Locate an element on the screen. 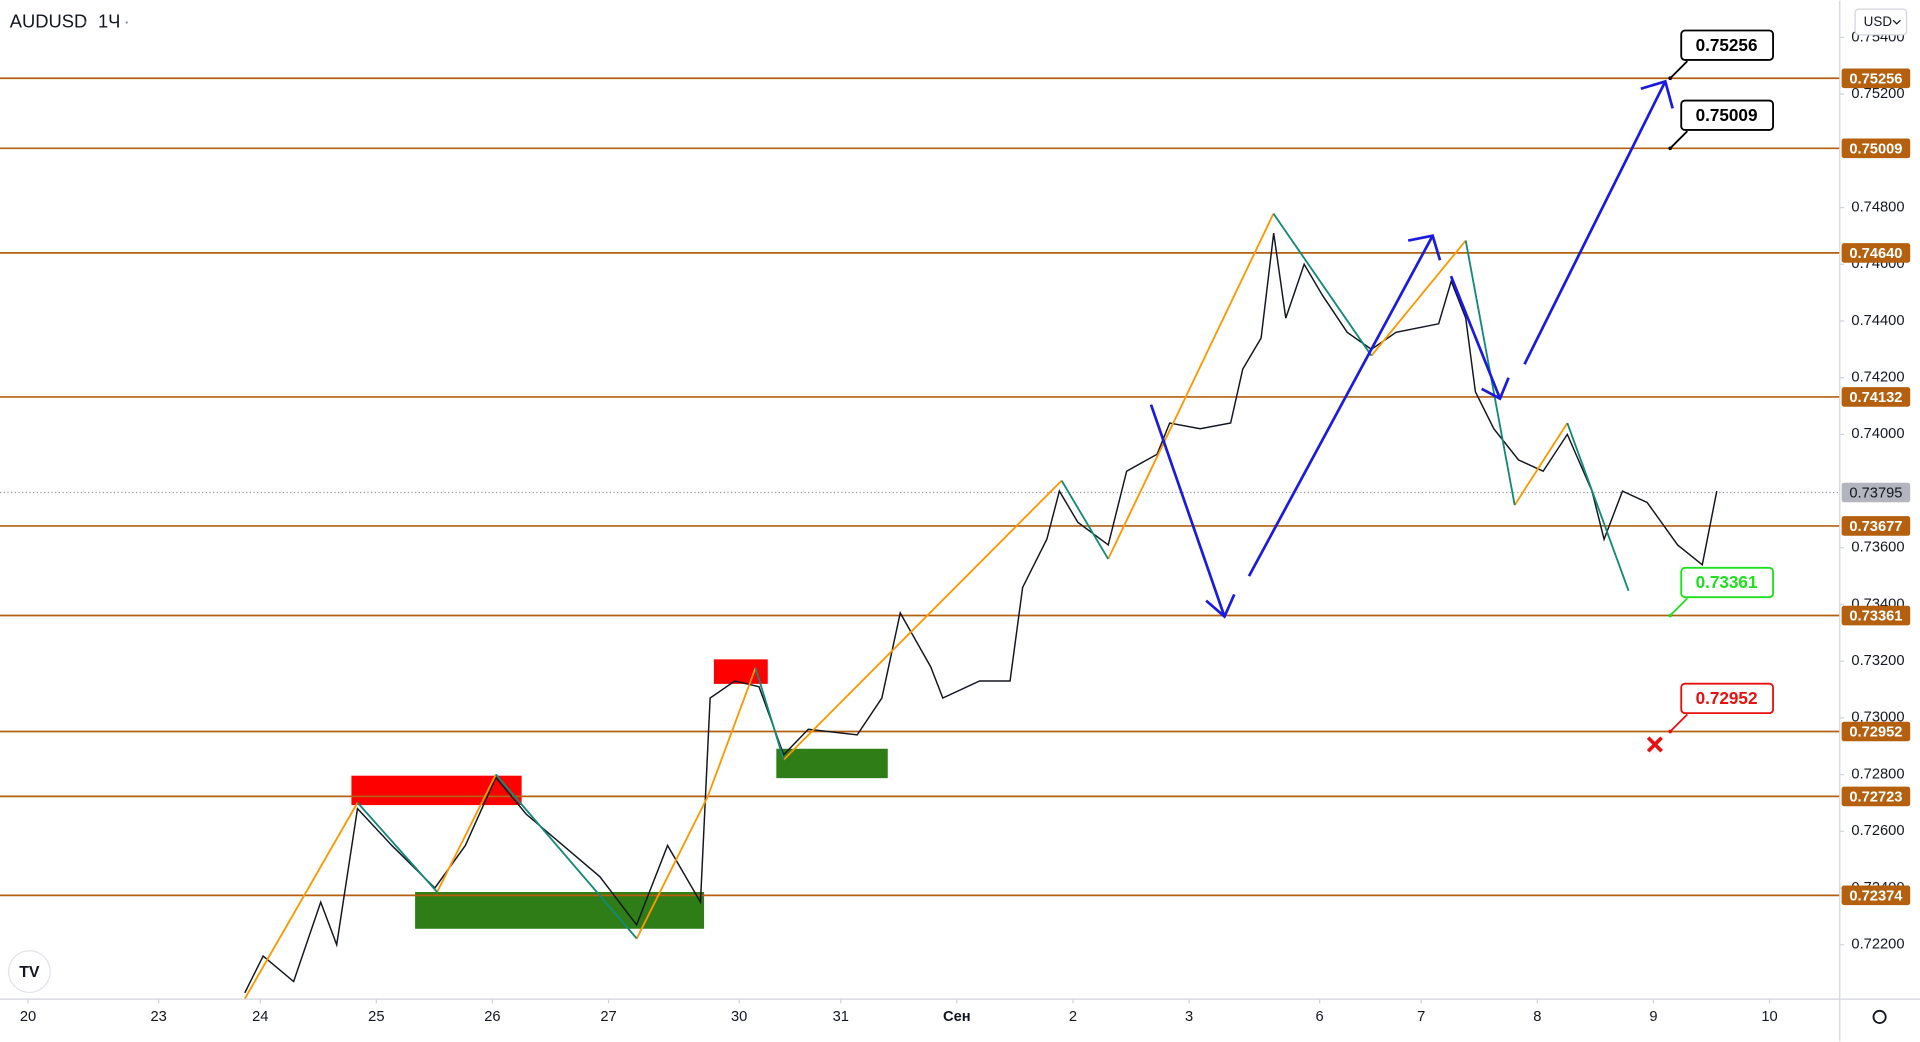  cross-line is located at coordinates (1654, 744).